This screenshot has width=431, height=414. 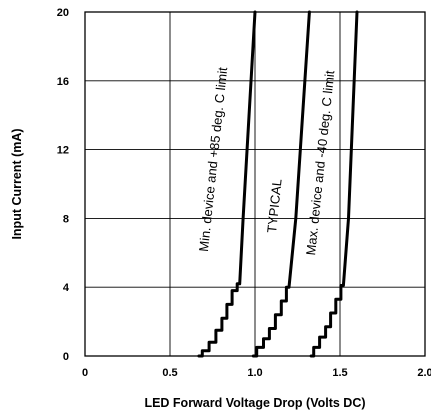 I want to click on y-tick-label: 16, so click(x=63, y=82).